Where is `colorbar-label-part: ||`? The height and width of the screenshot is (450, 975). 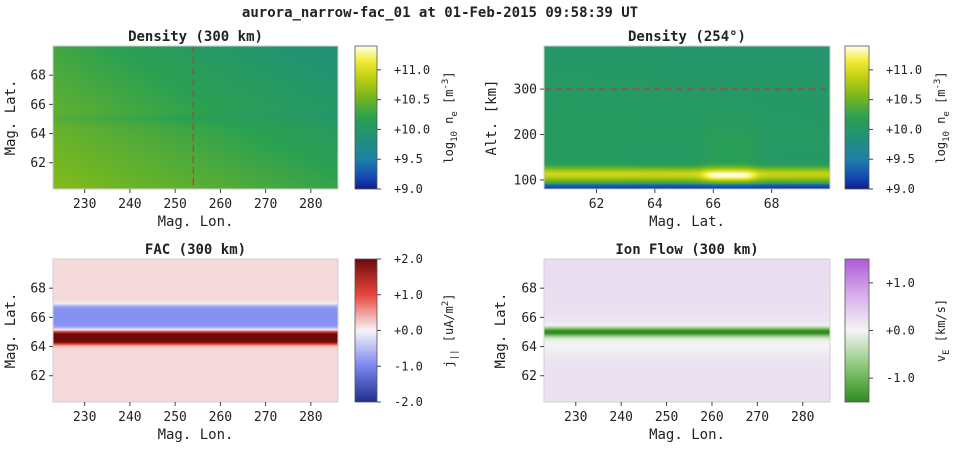 colorbar-label-part: || is located at coordinates (455, 354).